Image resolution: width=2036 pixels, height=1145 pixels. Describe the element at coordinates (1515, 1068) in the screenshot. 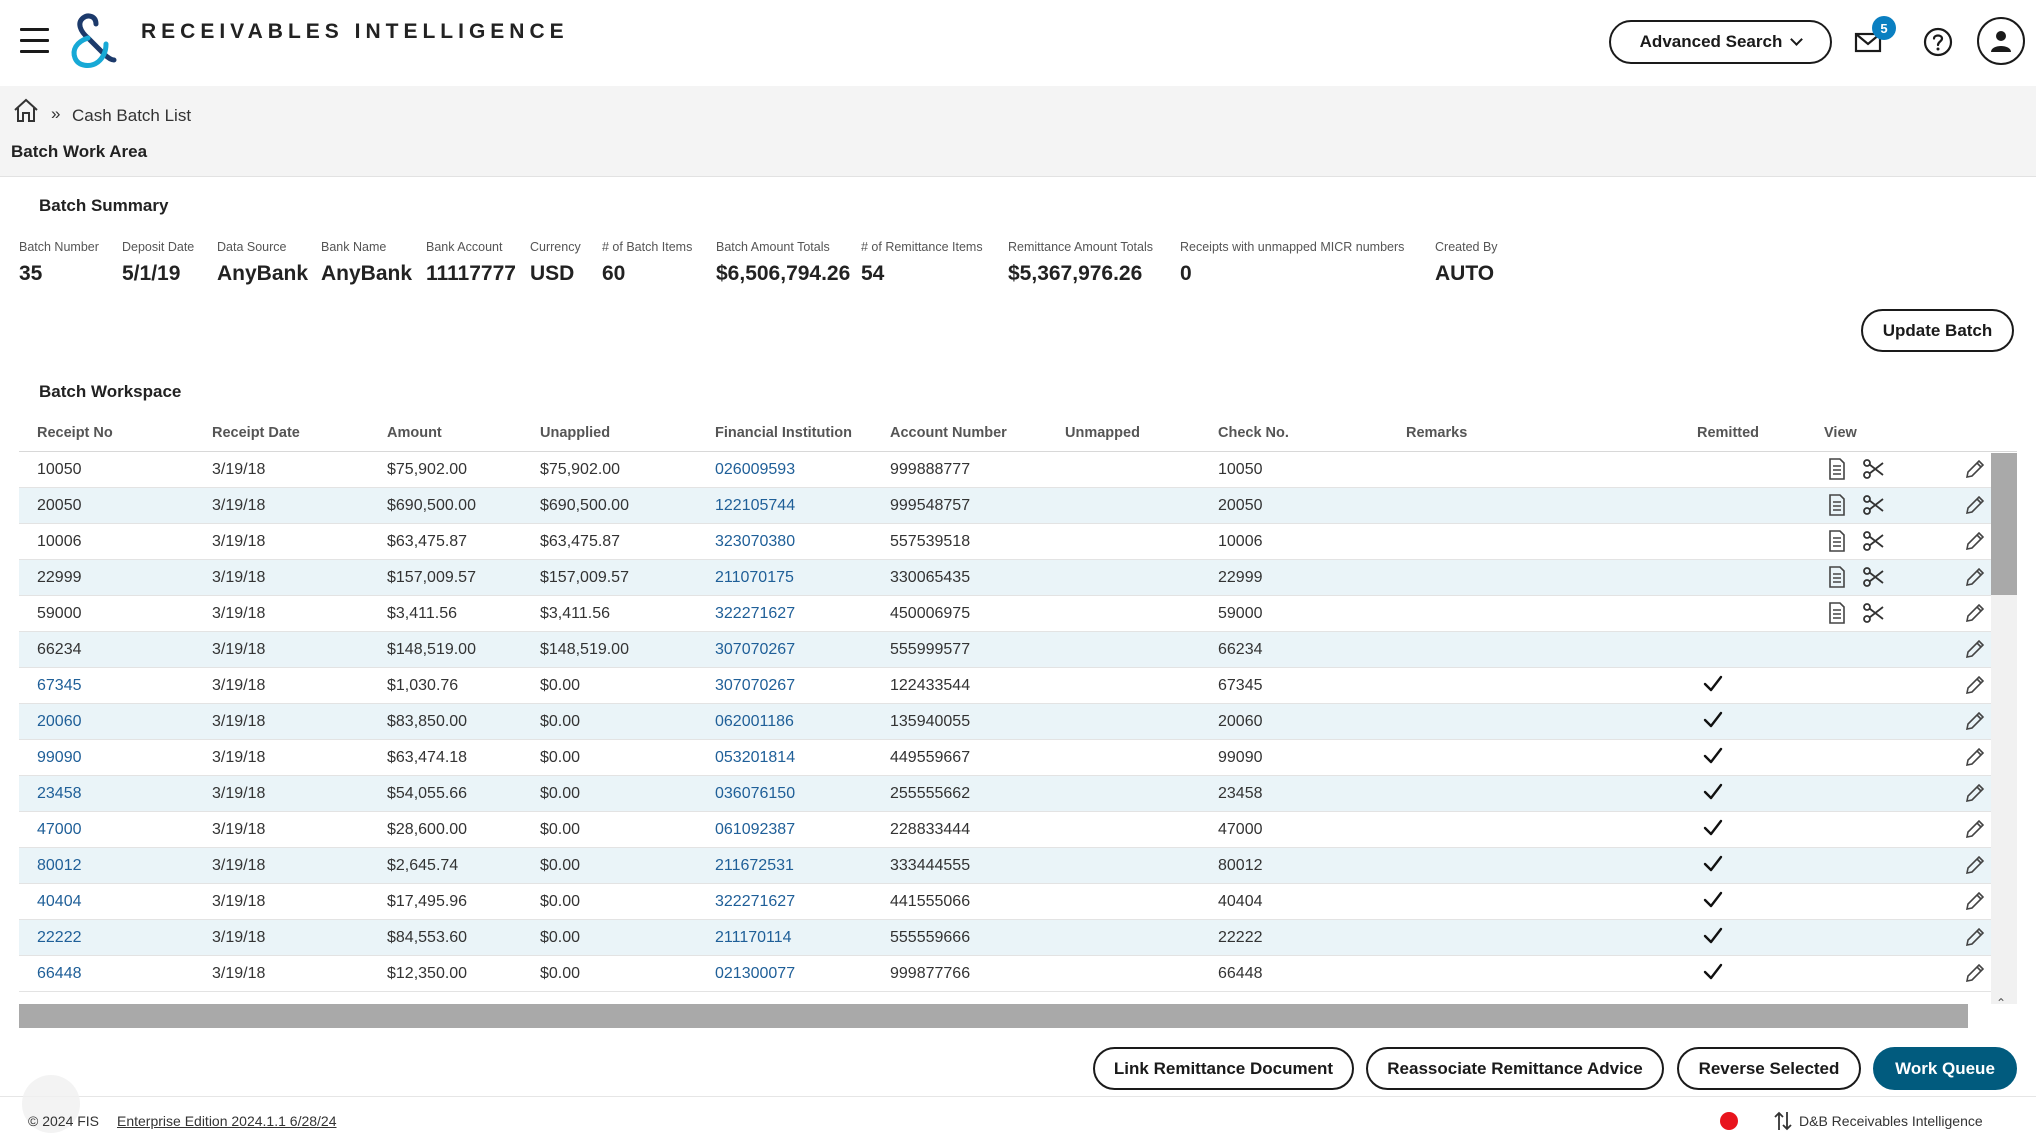

I see `reassociate-remittance-advice-button: Reassociate Remittance Advice` at that location.